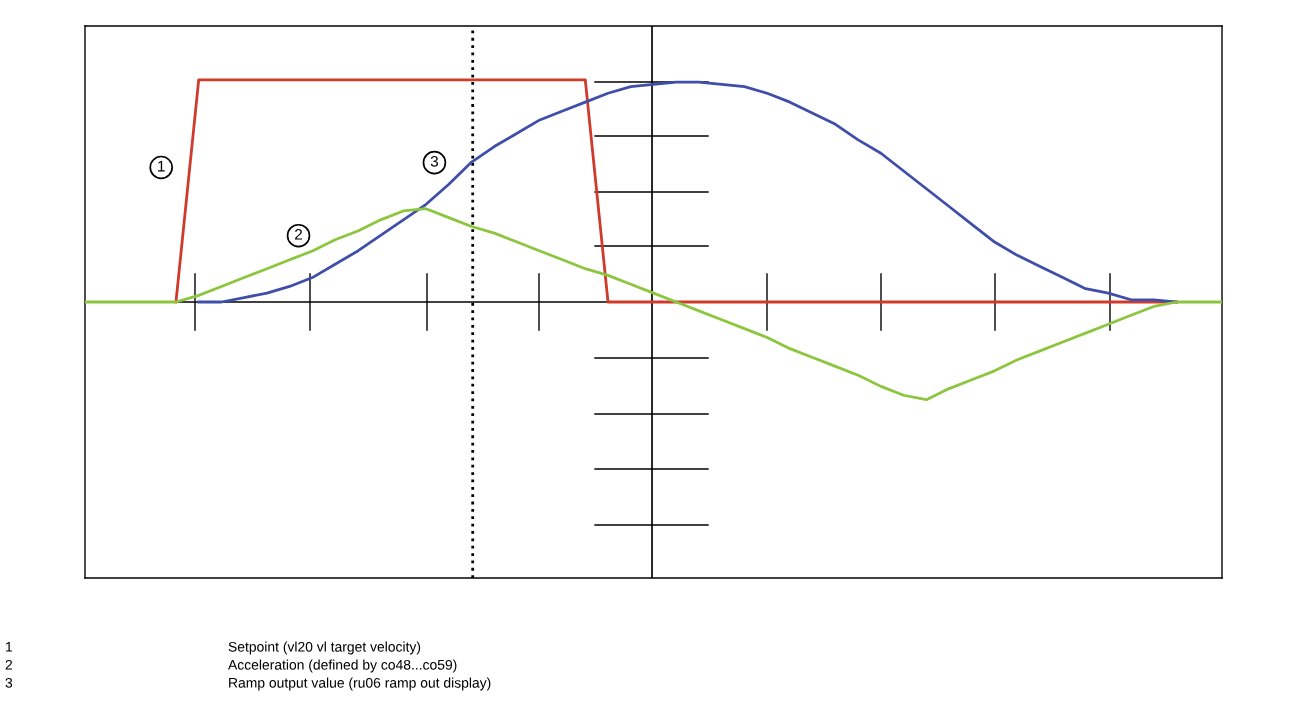 The width and height of the screenshot is (1306, 716). Describe the element at coordinates (9, 682) in the screenshot. I see `text: 3` at that location.